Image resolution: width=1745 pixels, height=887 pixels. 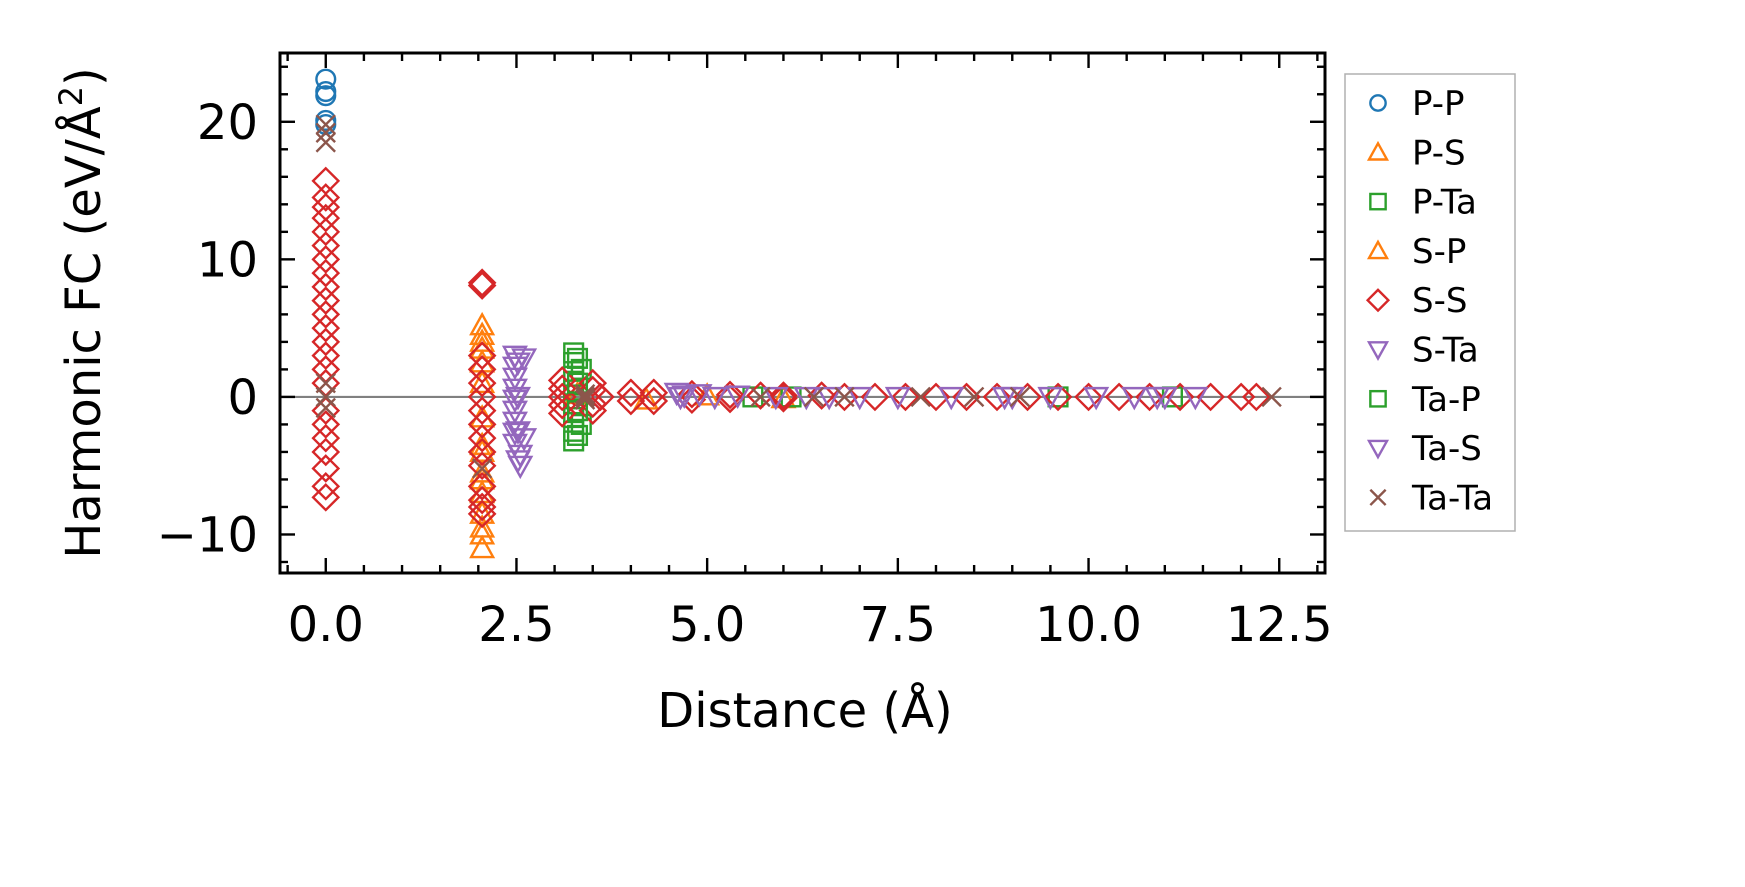 I want to click on legend-entry-S-S: S-S, so click(x=1416, y=301).